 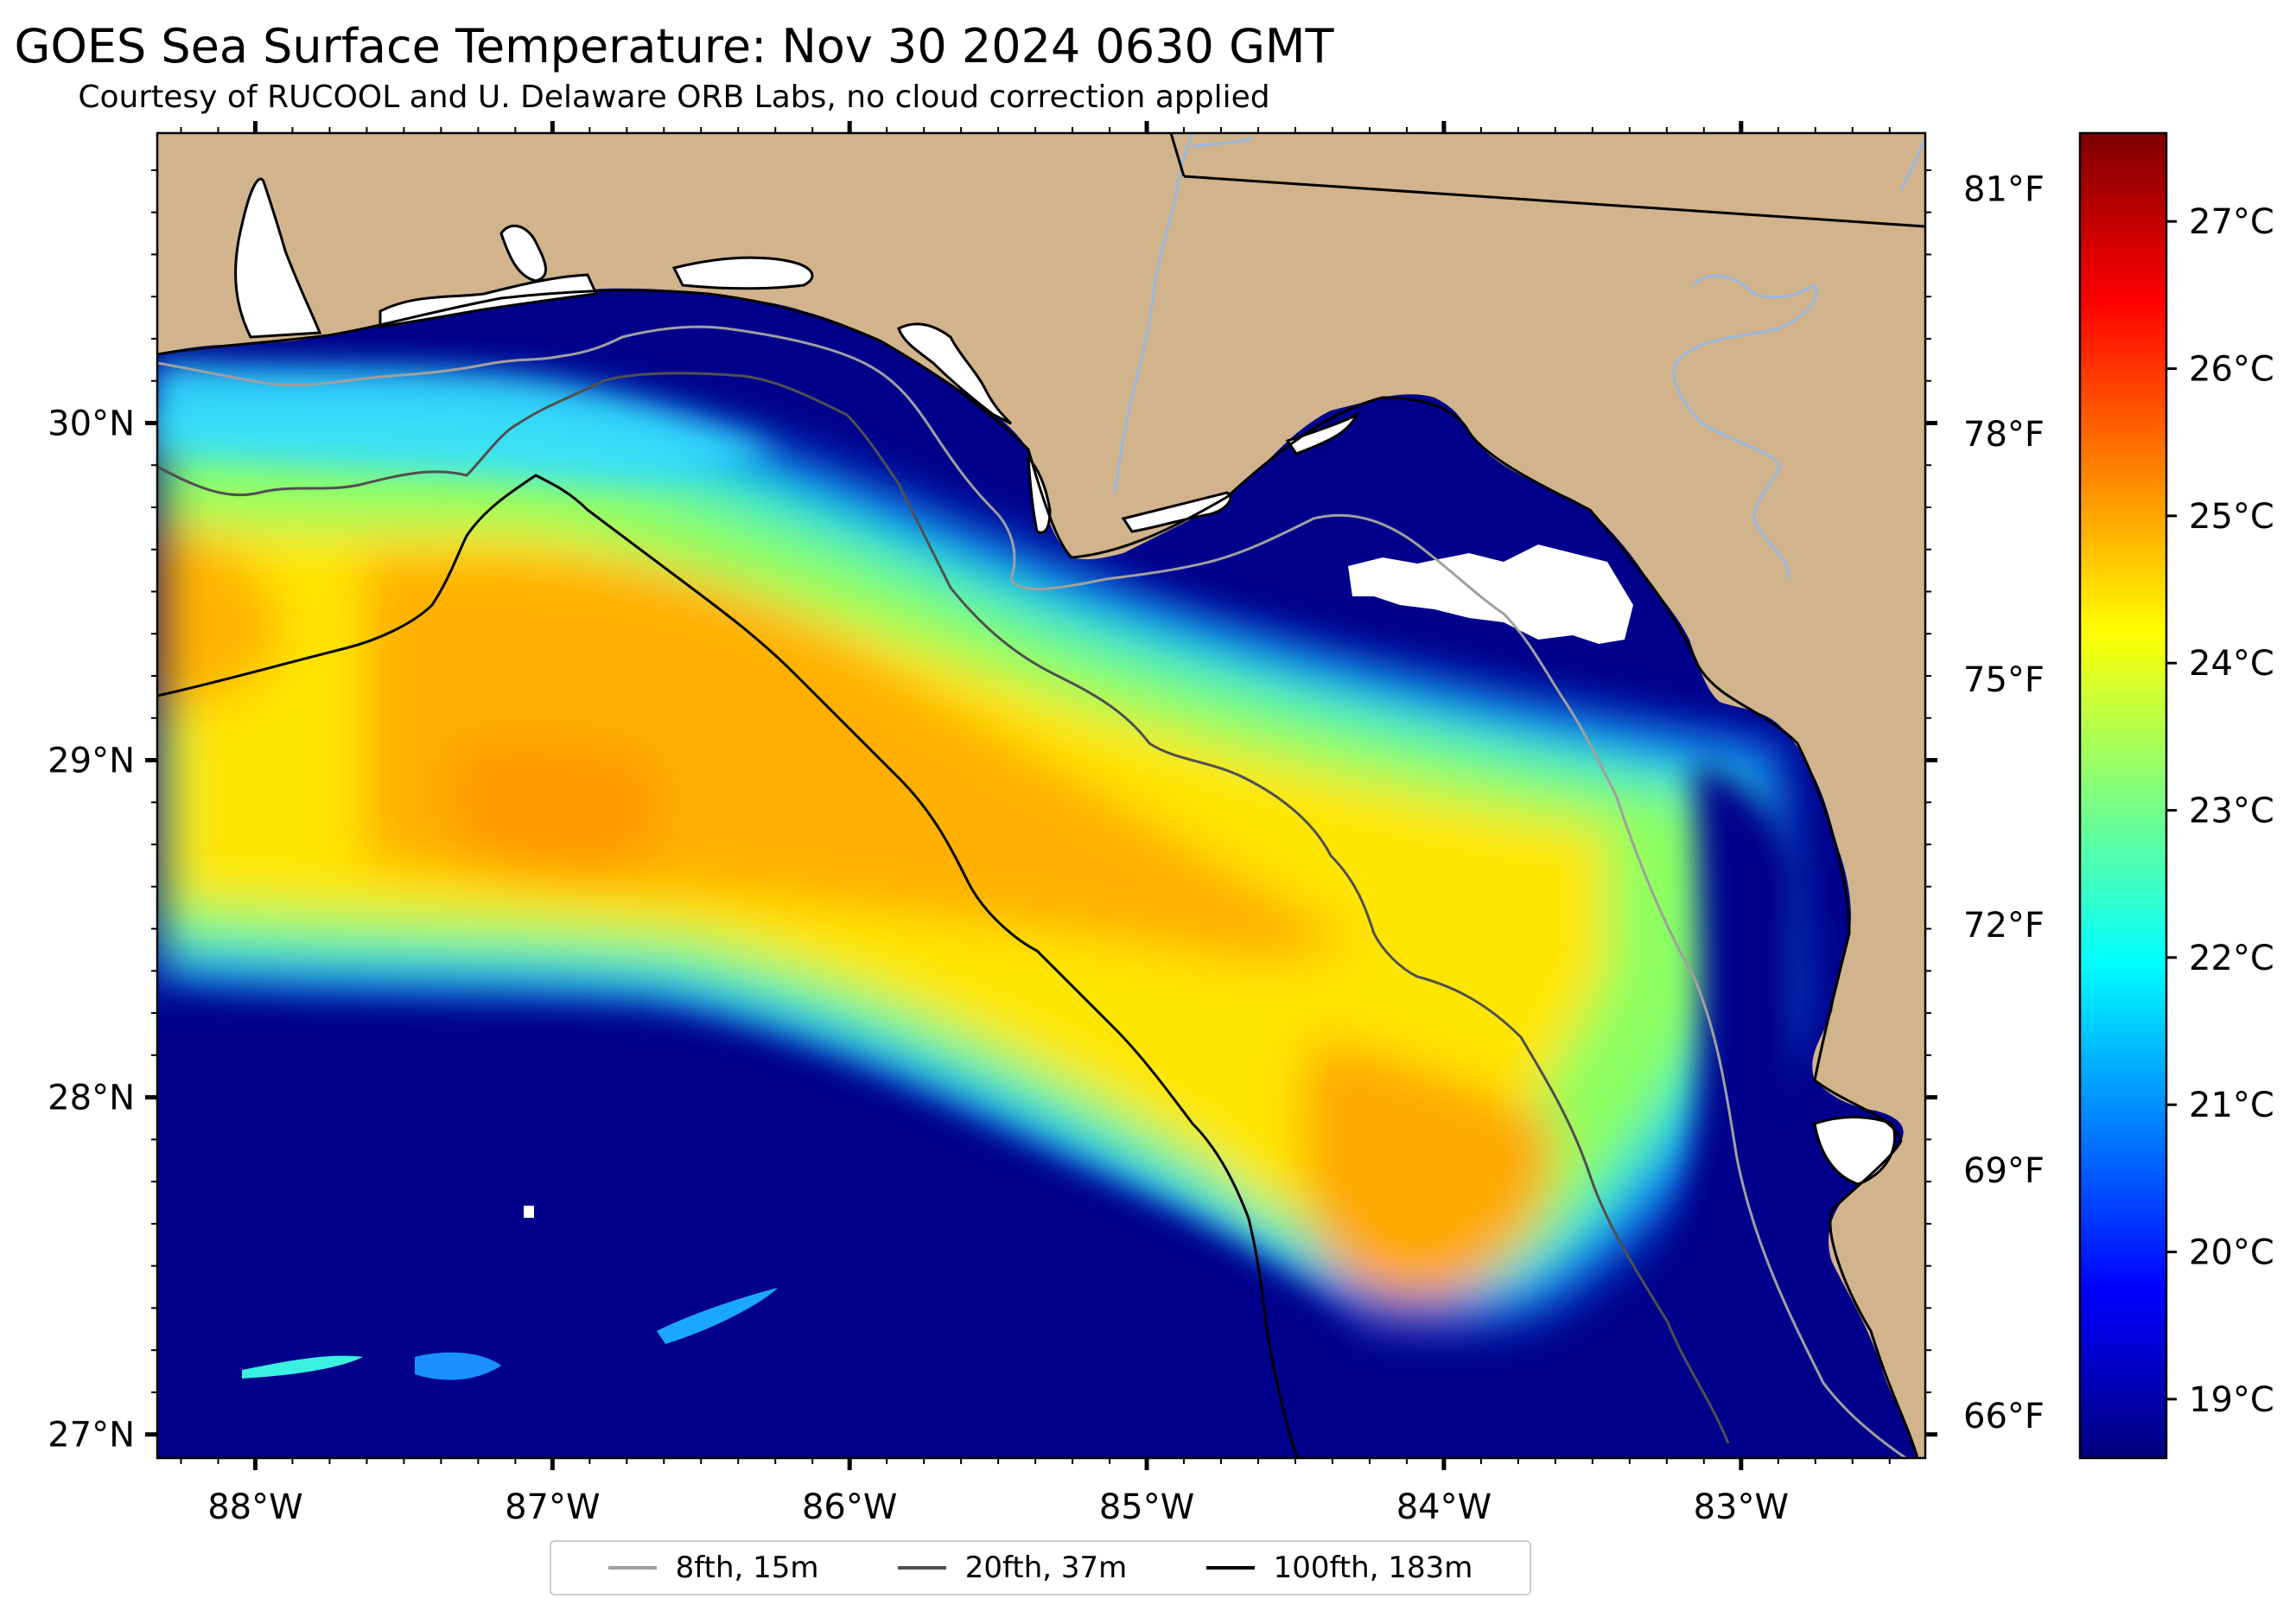 What do you see at coordinates (1046, 1568) in the screenshot?
I see `legend-label-20fth: 20fth, 37m` at bounding box center [1046, 1568].